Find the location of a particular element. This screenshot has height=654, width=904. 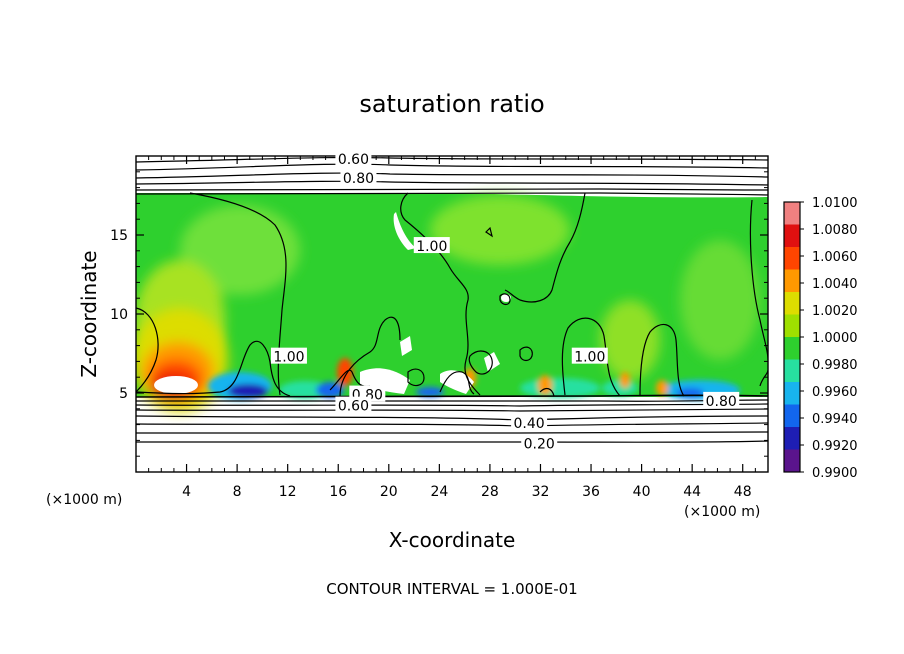

x-tick-label: 16 is located at coordinates (338, 492).